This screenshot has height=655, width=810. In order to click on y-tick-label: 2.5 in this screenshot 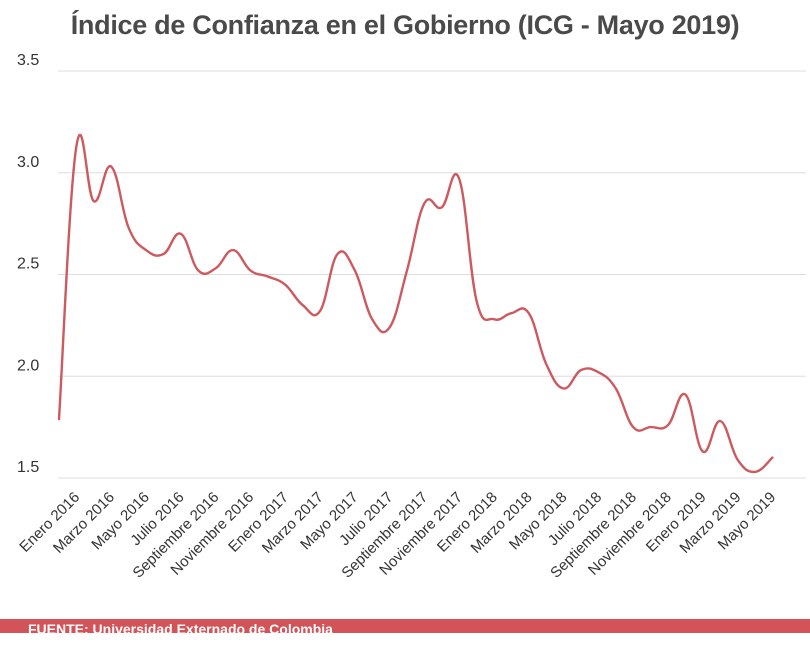, I will do `click(28, 264)`.